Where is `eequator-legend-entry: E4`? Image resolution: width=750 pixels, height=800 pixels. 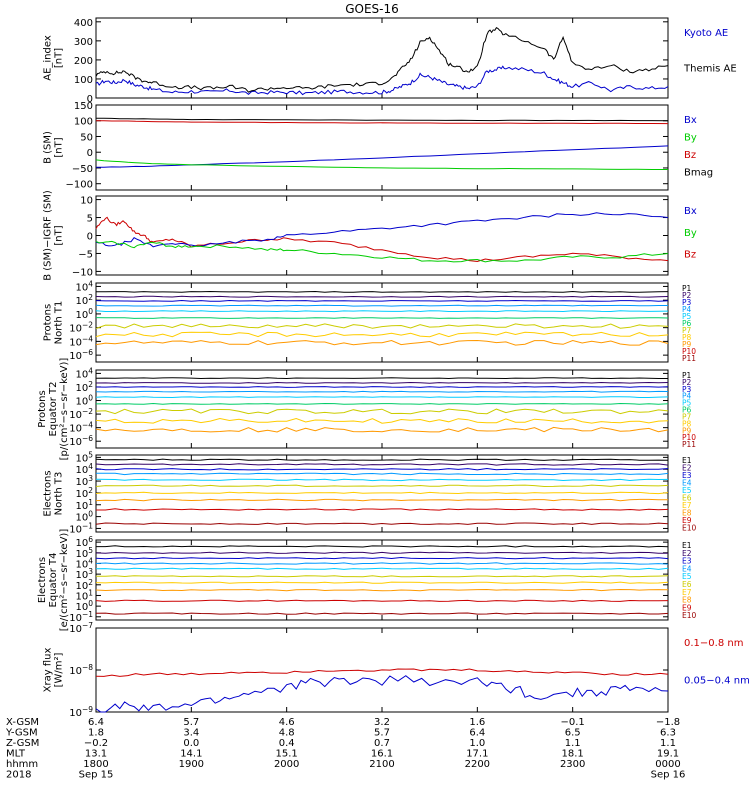
eequator-legend-entry: E4 is located at coordinates (687, 568).